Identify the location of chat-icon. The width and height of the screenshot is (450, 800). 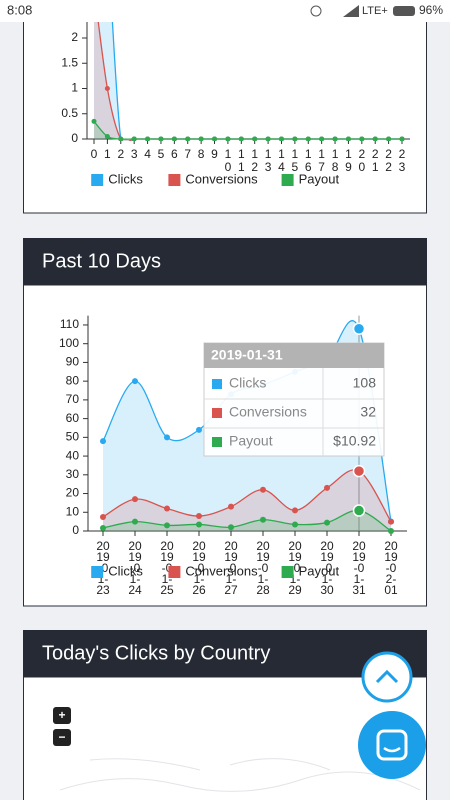
(392, 749).